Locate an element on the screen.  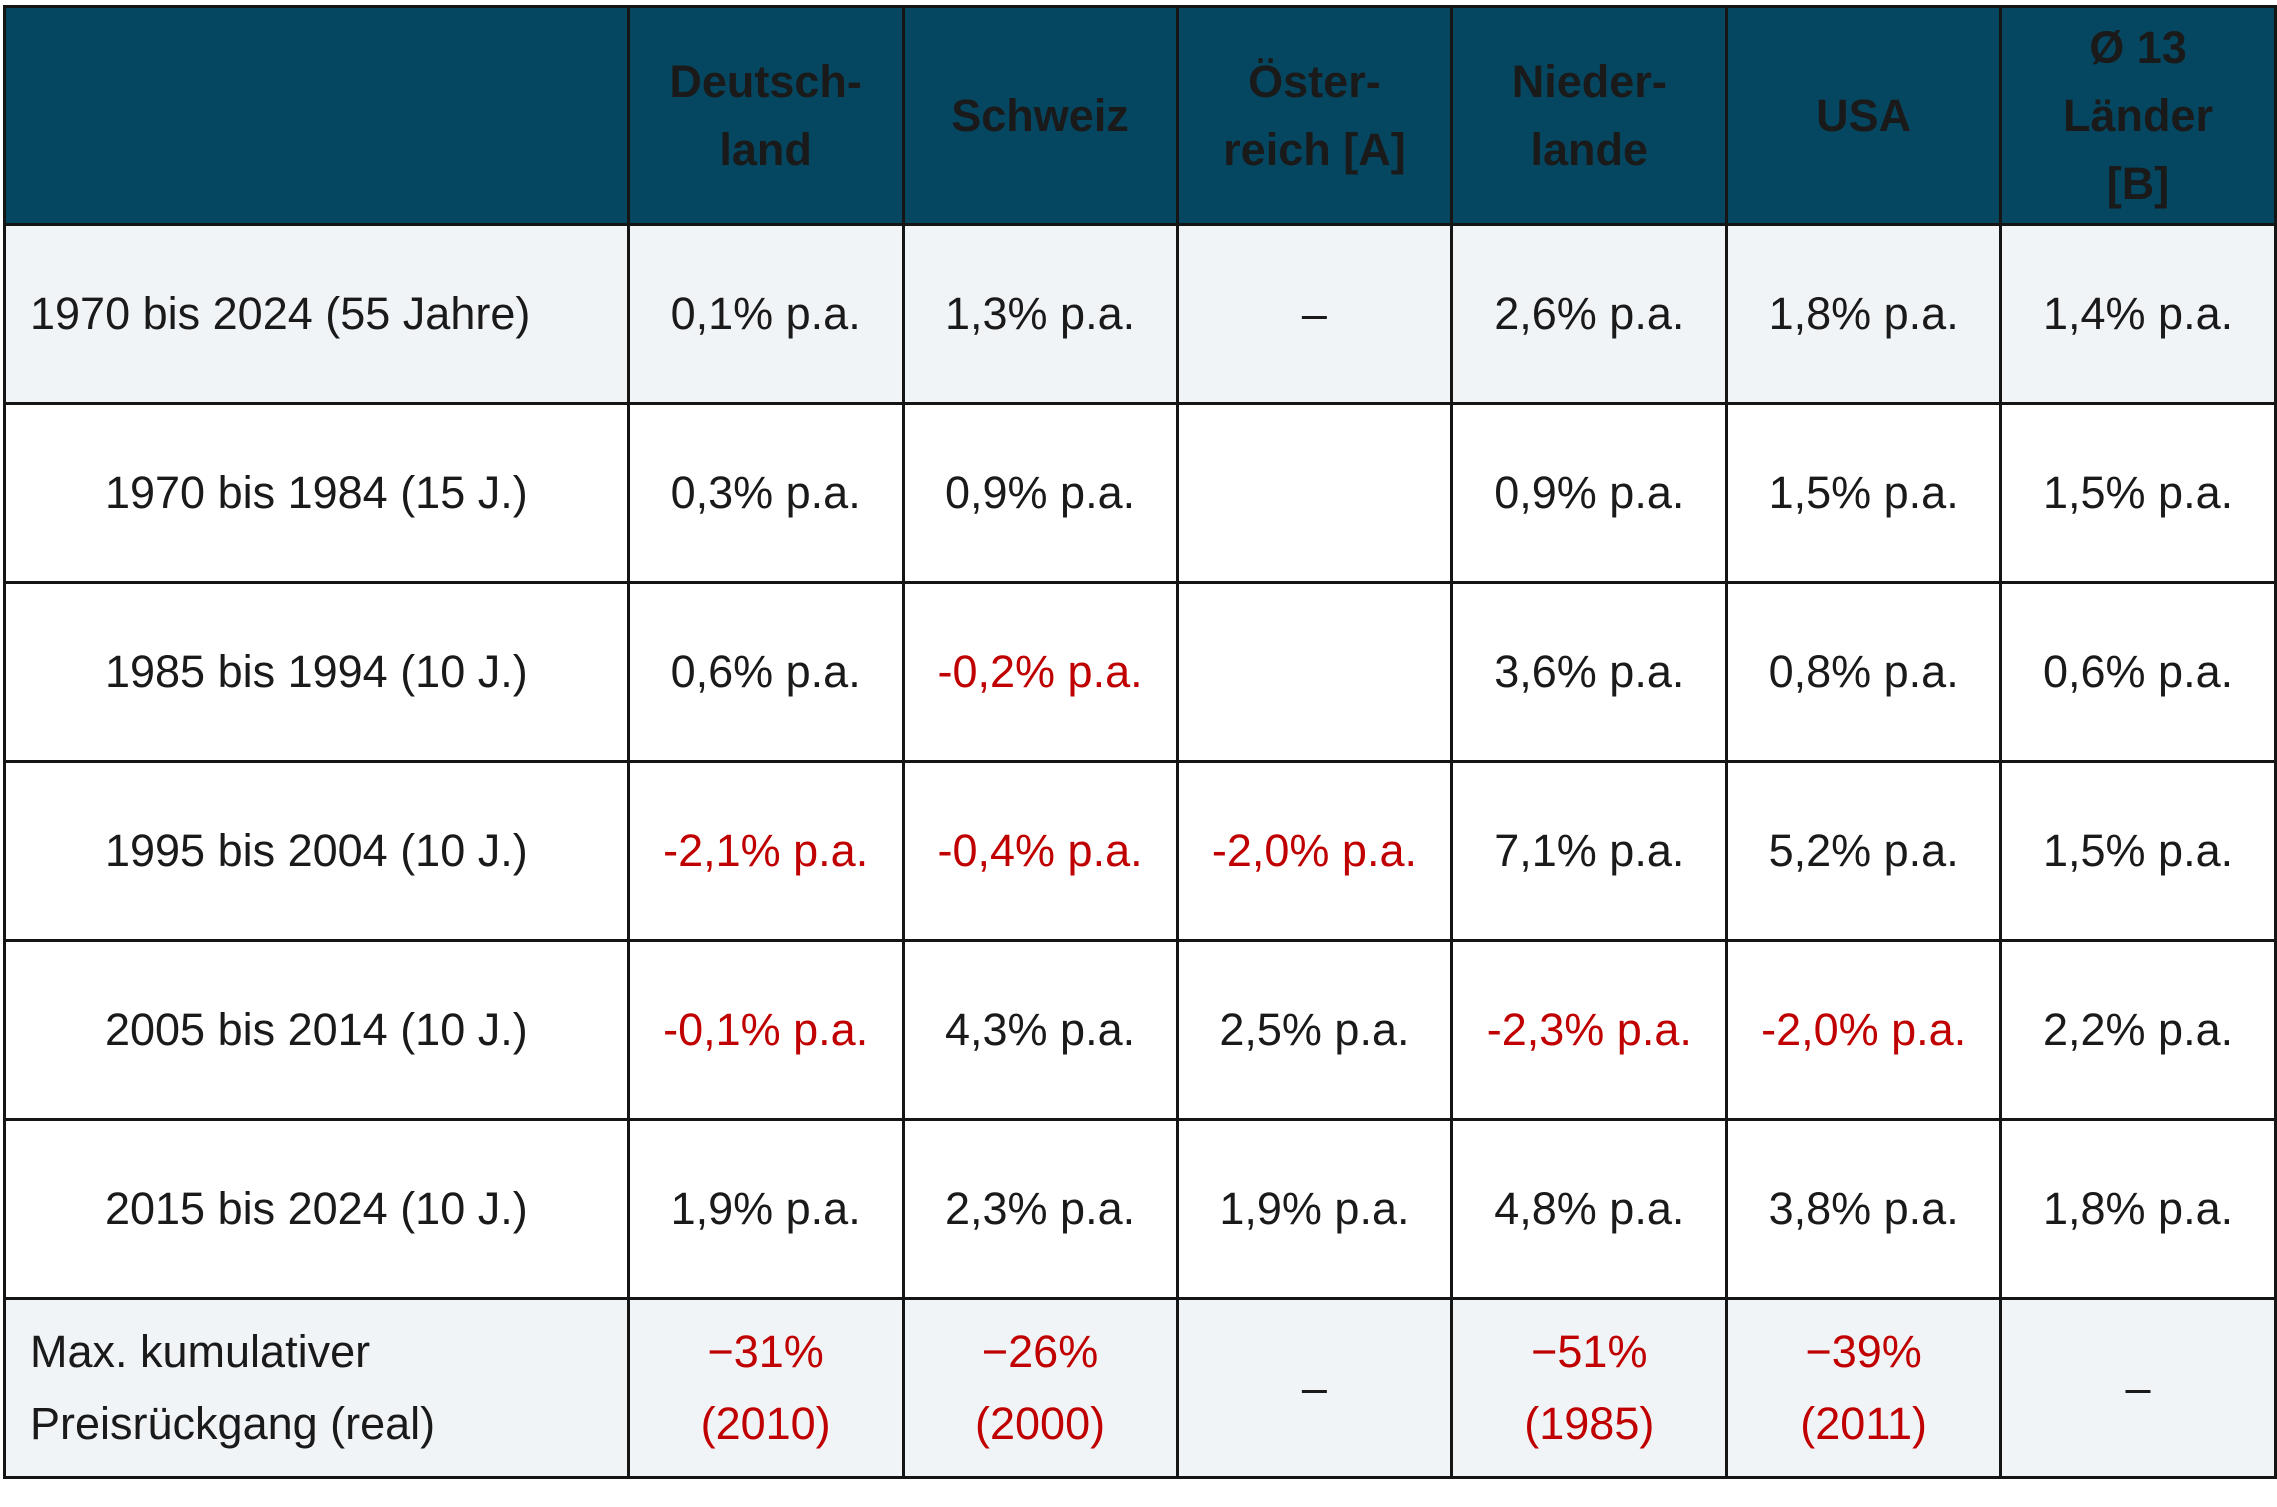
cell-value: 4,8% p.a. is located at coordinates (1589, 1208).